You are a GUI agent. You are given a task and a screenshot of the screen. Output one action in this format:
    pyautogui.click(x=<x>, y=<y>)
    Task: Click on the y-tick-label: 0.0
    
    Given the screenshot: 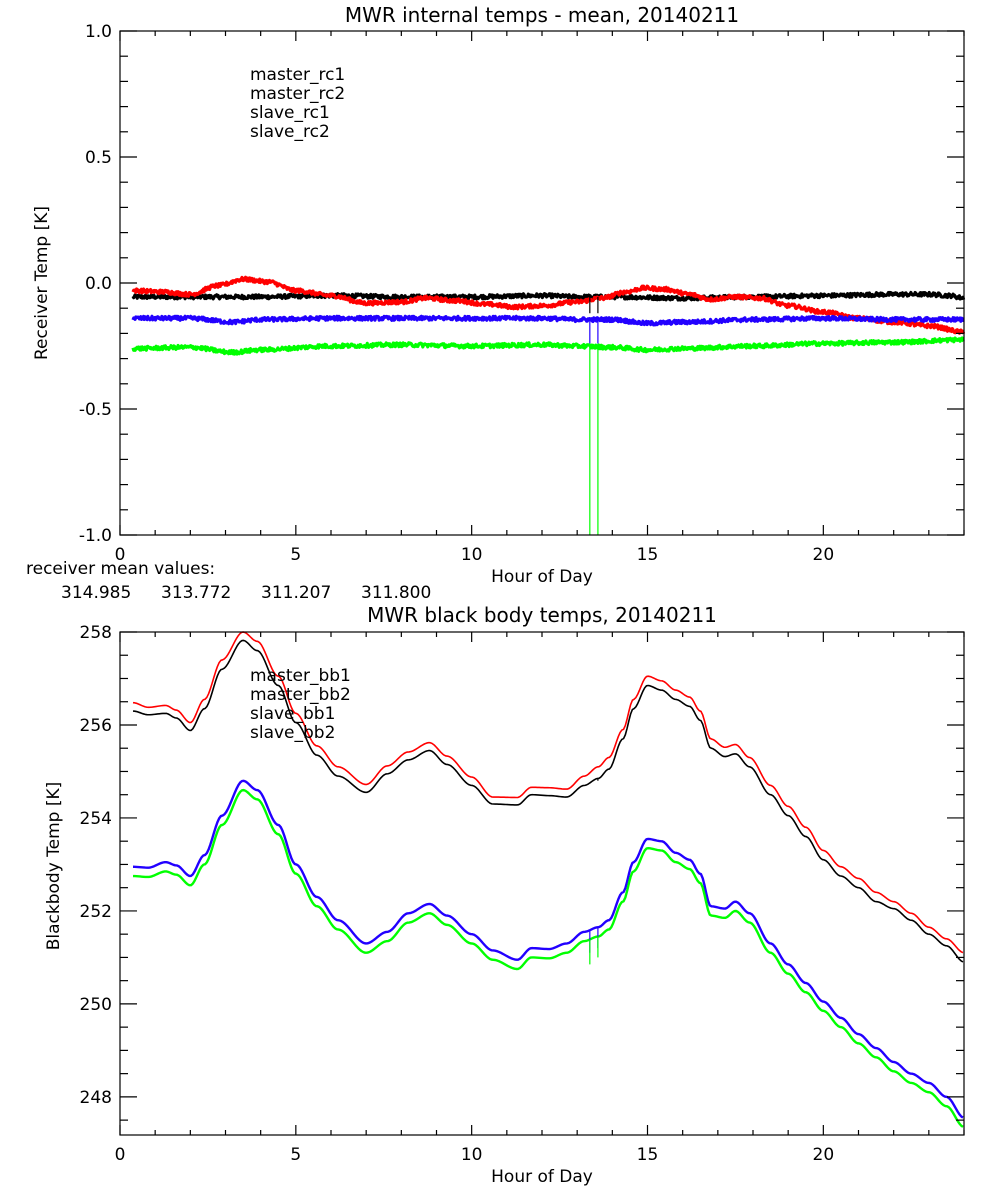 What is the action you would take?
    pyautogui.click(x=98, y=284)
    